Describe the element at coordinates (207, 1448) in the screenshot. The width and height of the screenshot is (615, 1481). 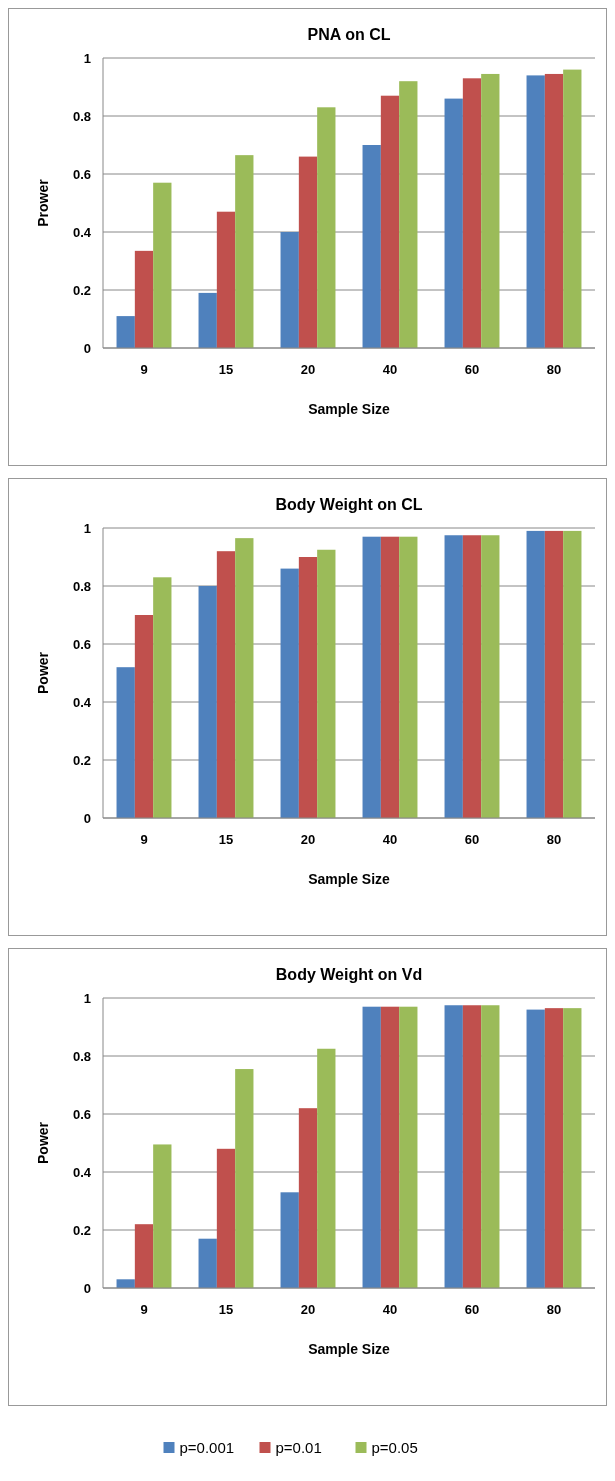
I see `legend-label: p=0.001` at that location.